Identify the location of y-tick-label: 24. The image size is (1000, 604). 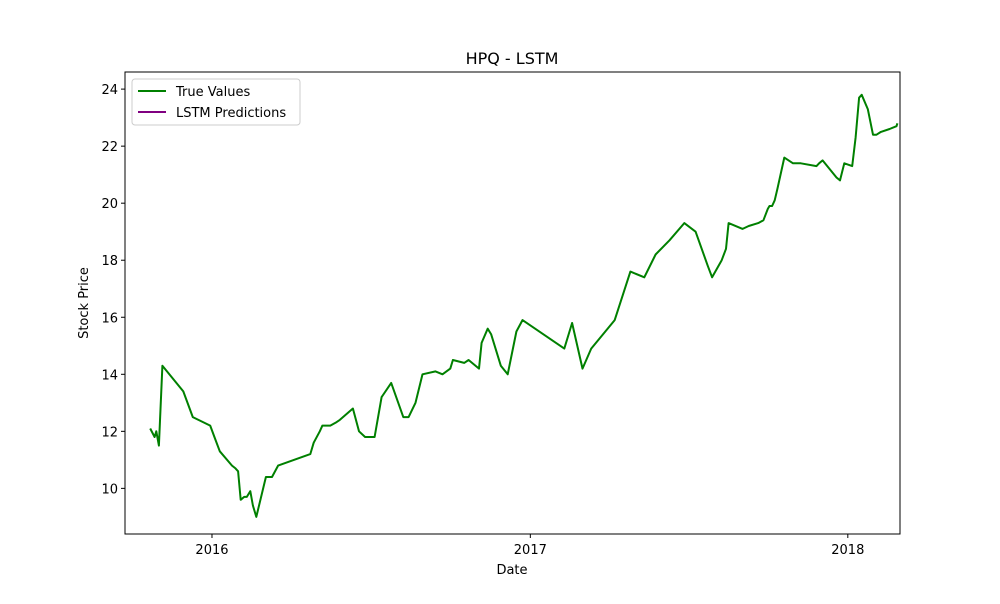
(109, 90).